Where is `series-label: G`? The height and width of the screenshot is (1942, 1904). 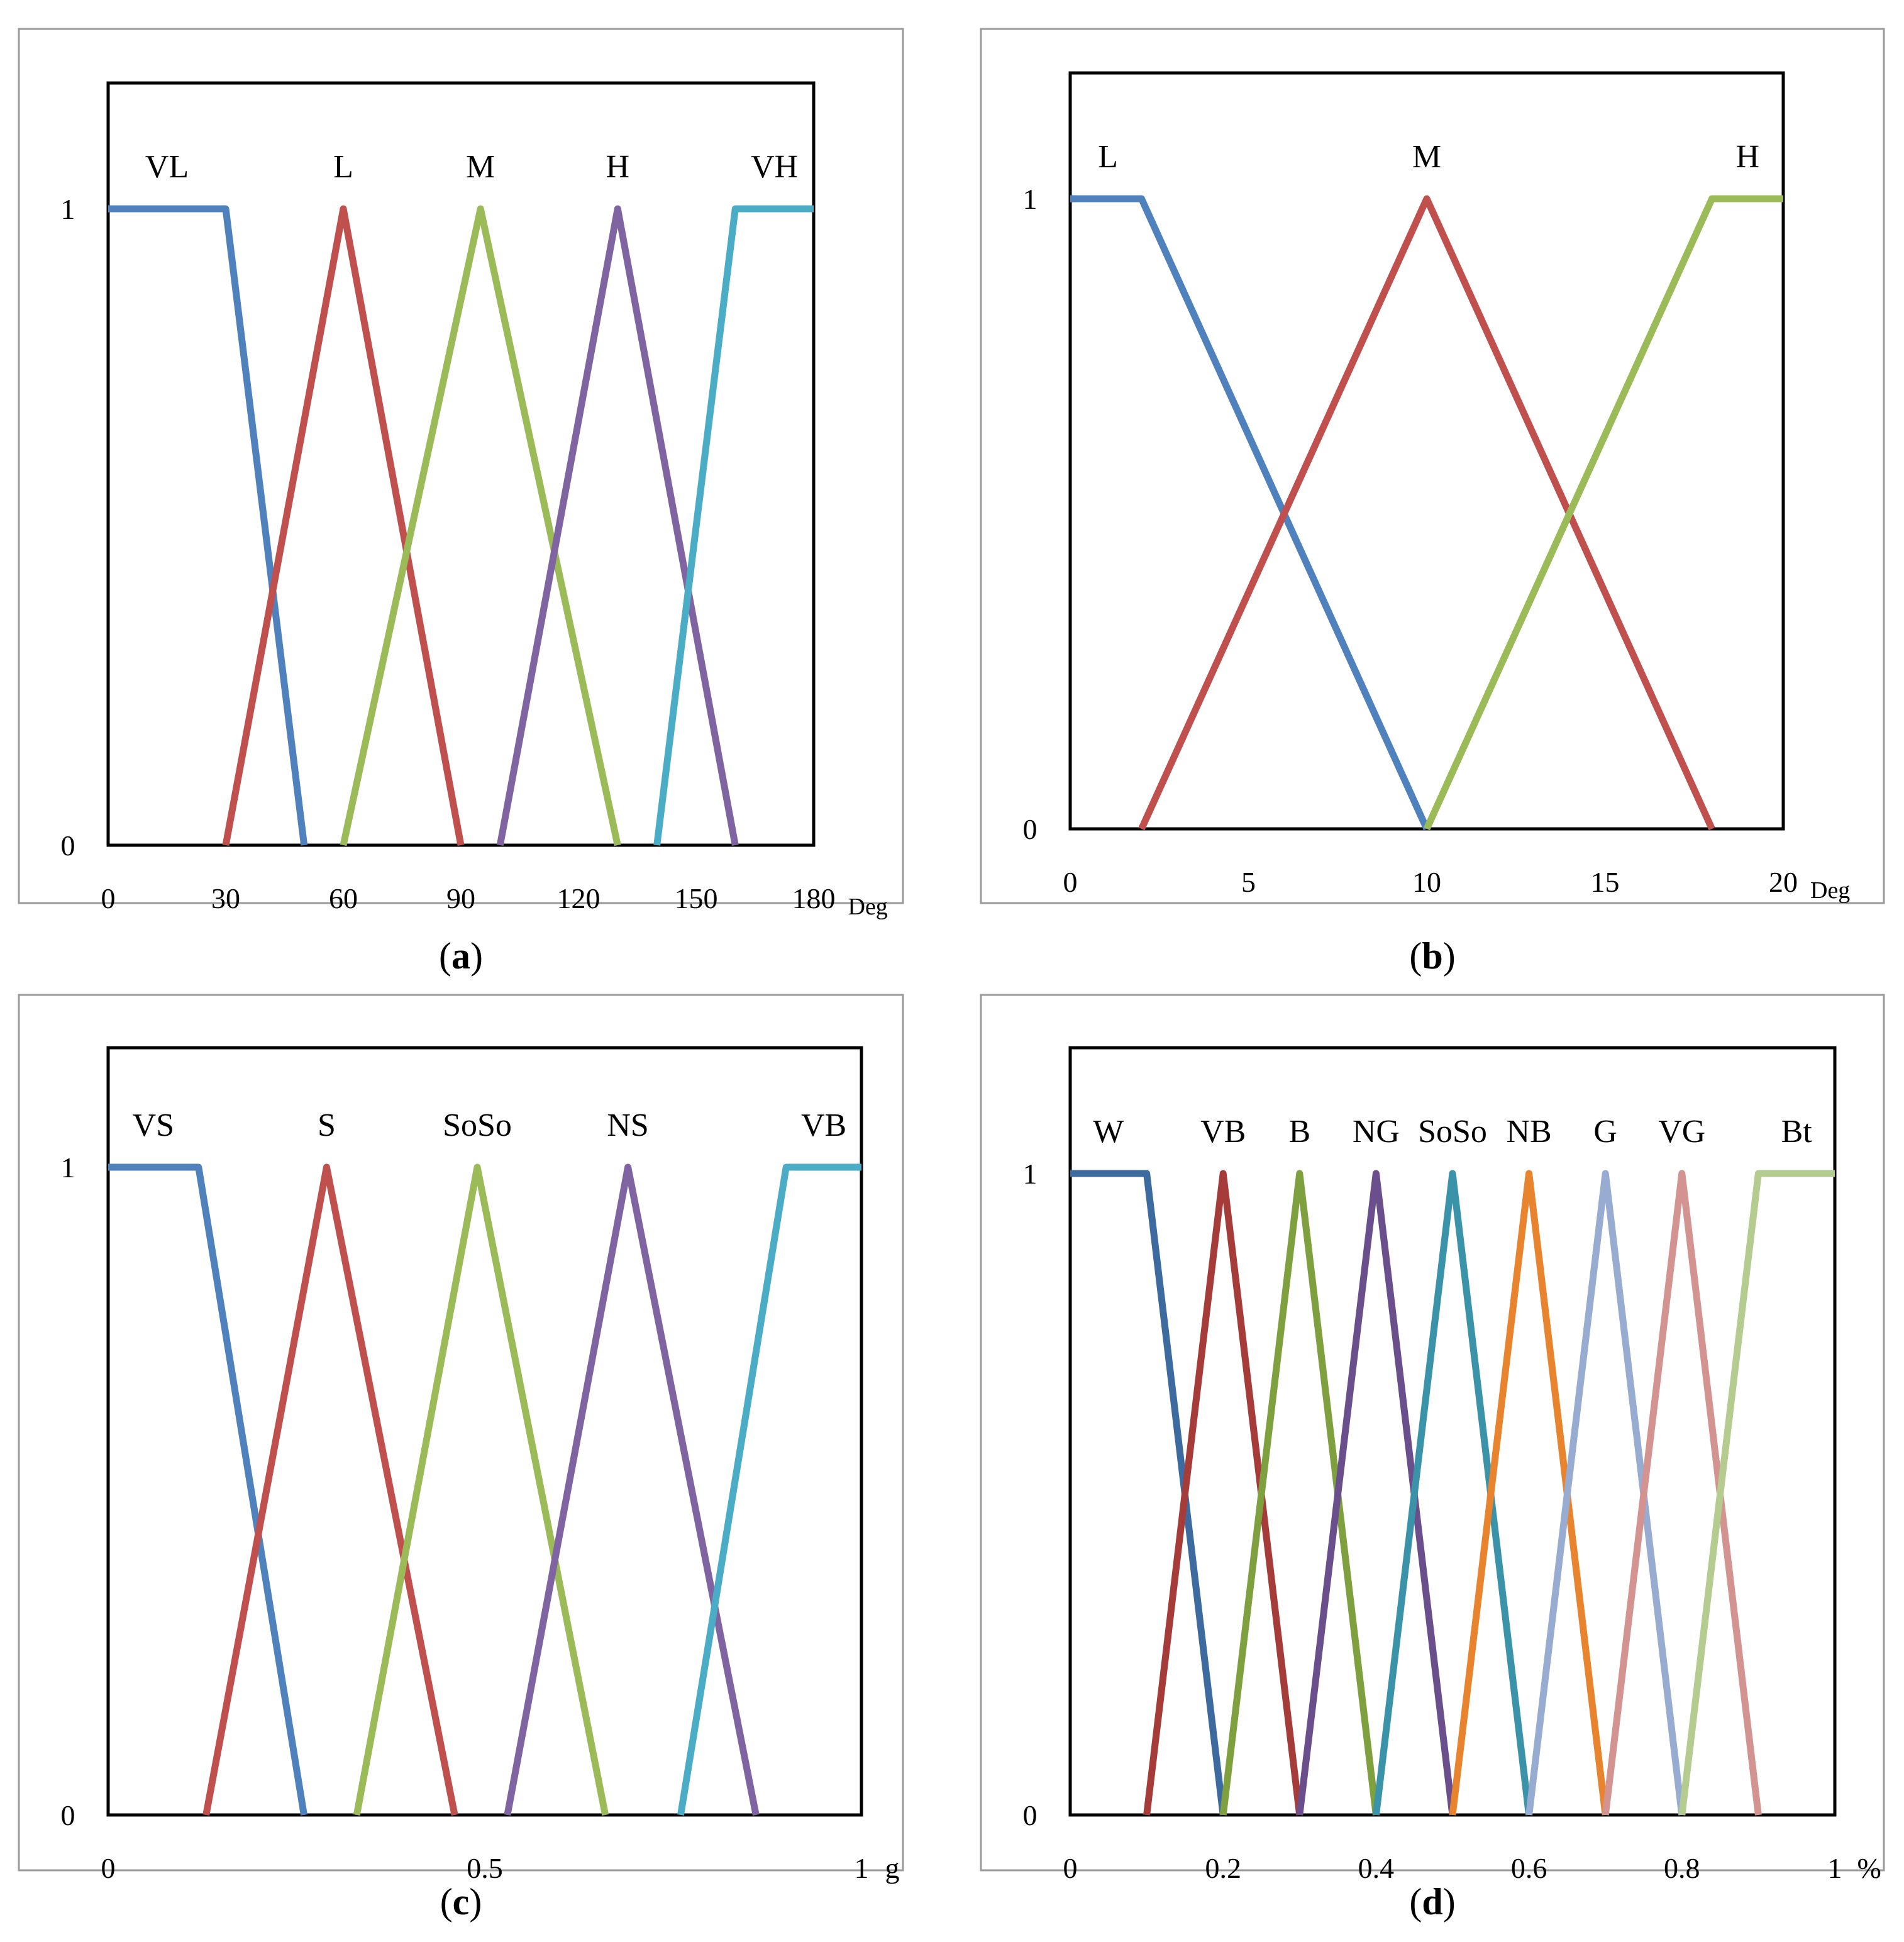 series-label: G is located at coordinates (1605, 1132).